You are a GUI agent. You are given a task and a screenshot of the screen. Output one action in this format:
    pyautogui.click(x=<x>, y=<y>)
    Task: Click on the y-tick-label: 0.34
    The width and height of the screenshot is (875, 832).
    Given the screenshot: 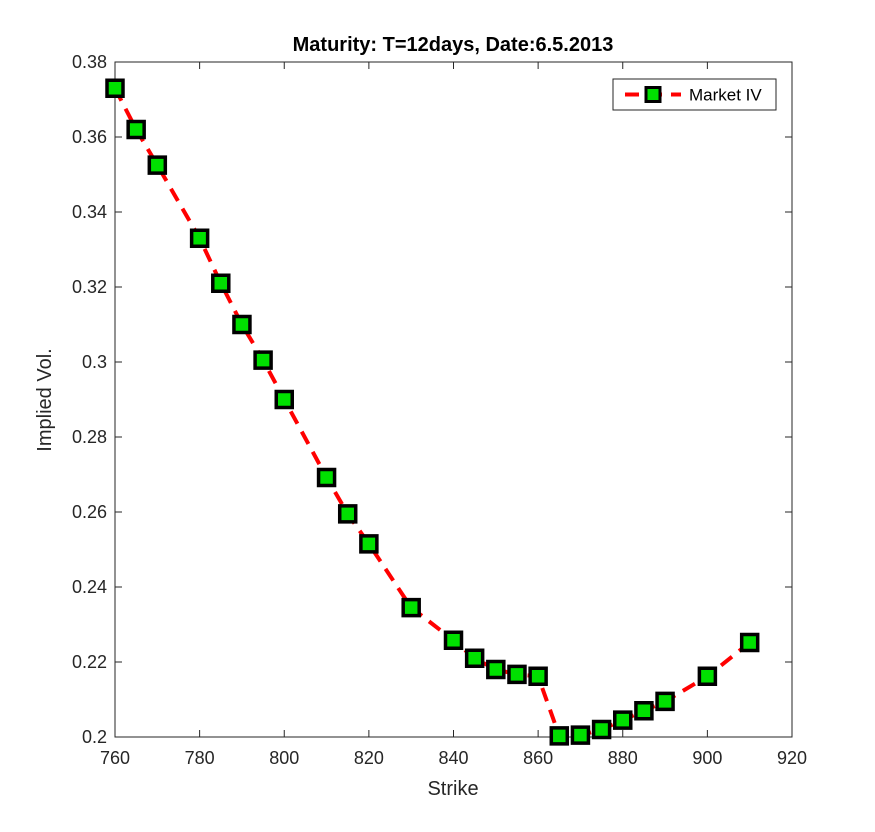 What is the action you would take?
    pyautogui.click(x=89, y=212)
    